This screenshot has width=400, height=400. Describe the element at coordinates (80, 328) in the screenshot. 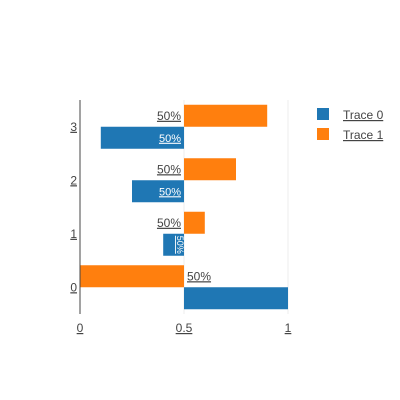

I see `x-tick-label: 0` at that location.